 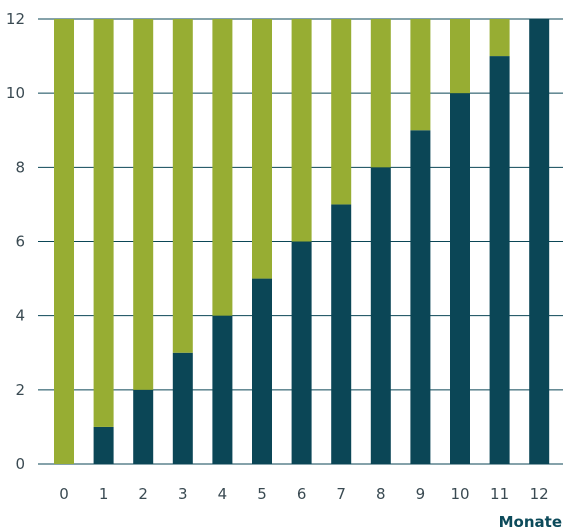 What do you see at coordinates (183, 494) in the screenshot?
I see `x-tick-label: 3` at bounding box center [183, 494].